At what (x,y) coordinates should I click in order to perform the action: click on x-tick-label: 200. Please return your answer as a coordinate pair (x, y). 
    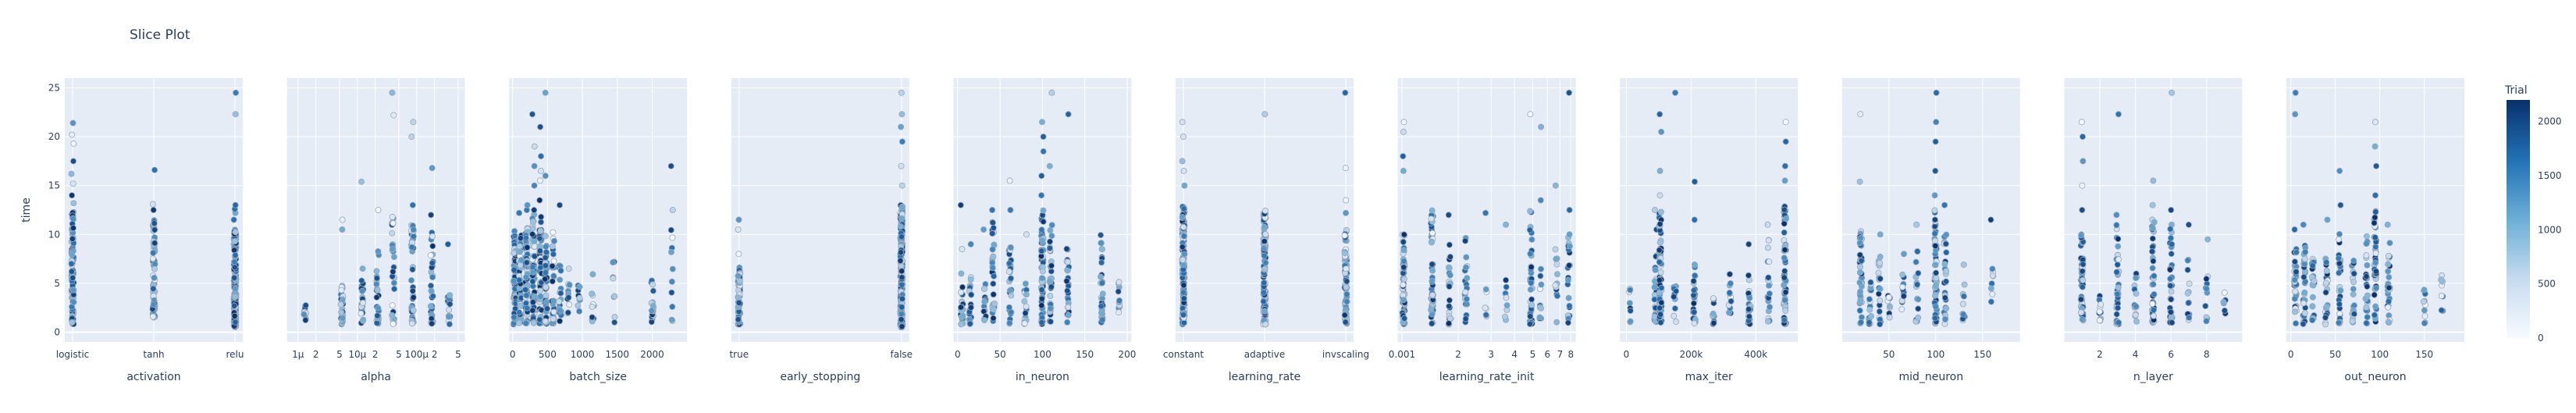
    Looking at the image, I should click on (1128, 354).